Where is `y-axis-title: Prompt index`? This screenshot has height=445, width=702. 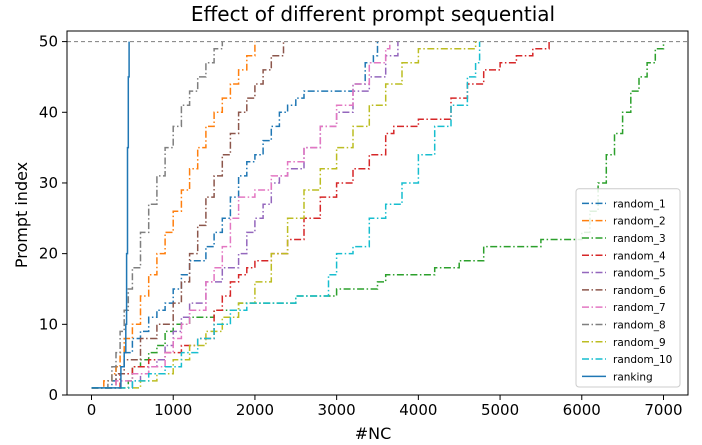 y-axis-title: Prompt index is located at coordinates (21, 215).